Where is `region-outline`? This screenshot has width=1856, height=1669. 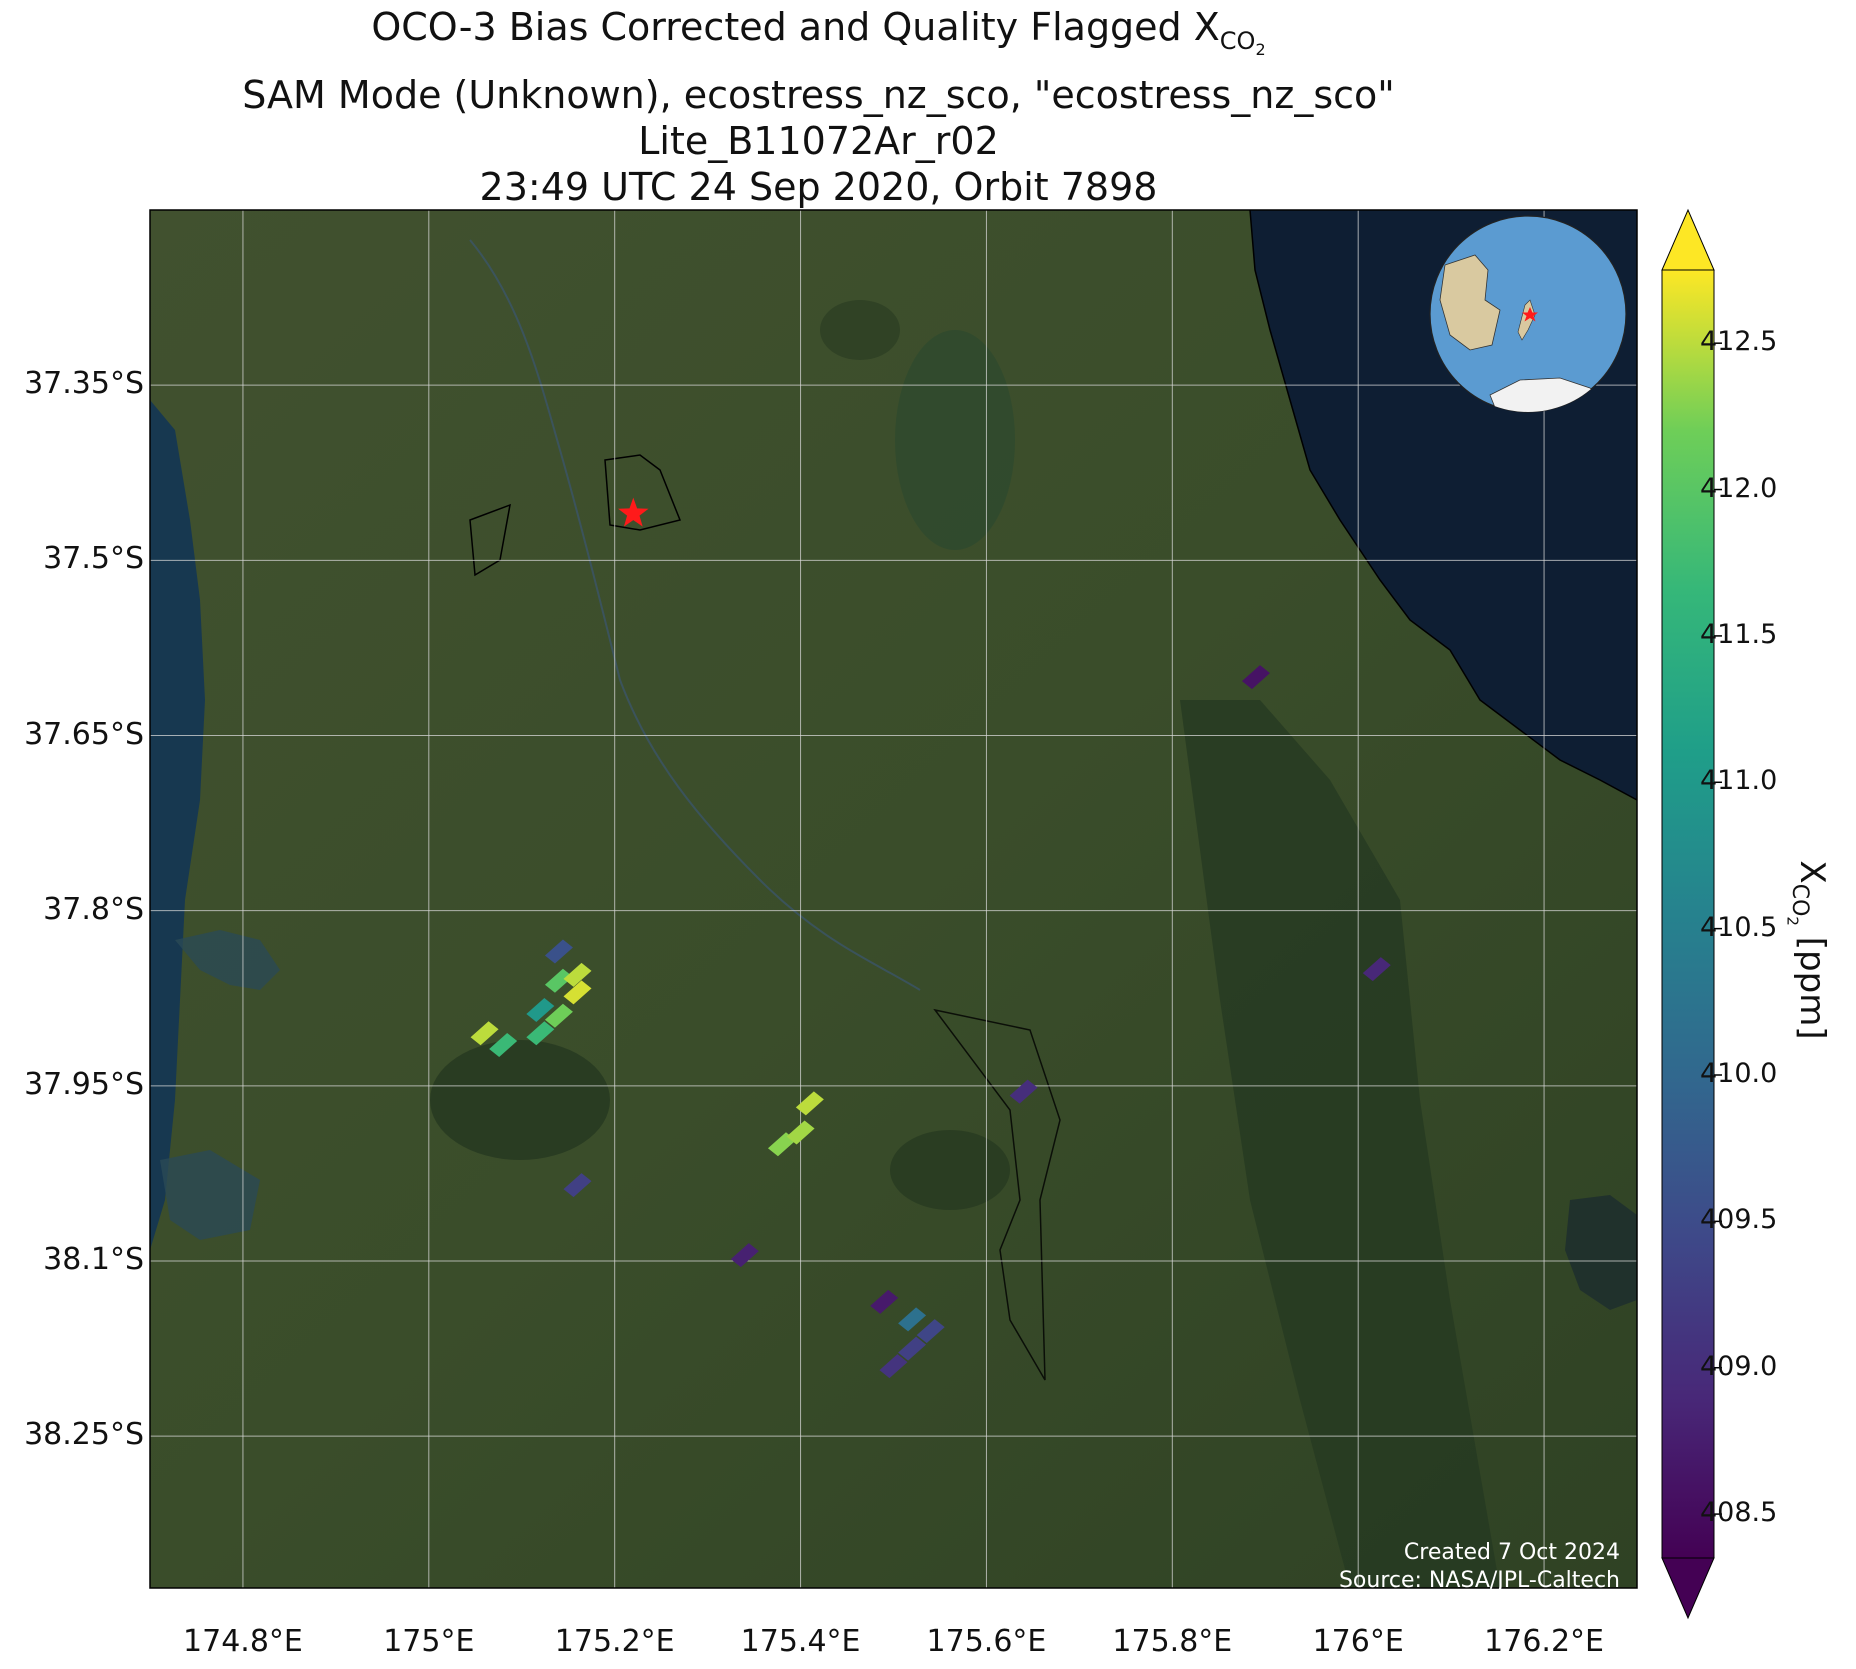
region-outline is located at coordinates (643, 492).